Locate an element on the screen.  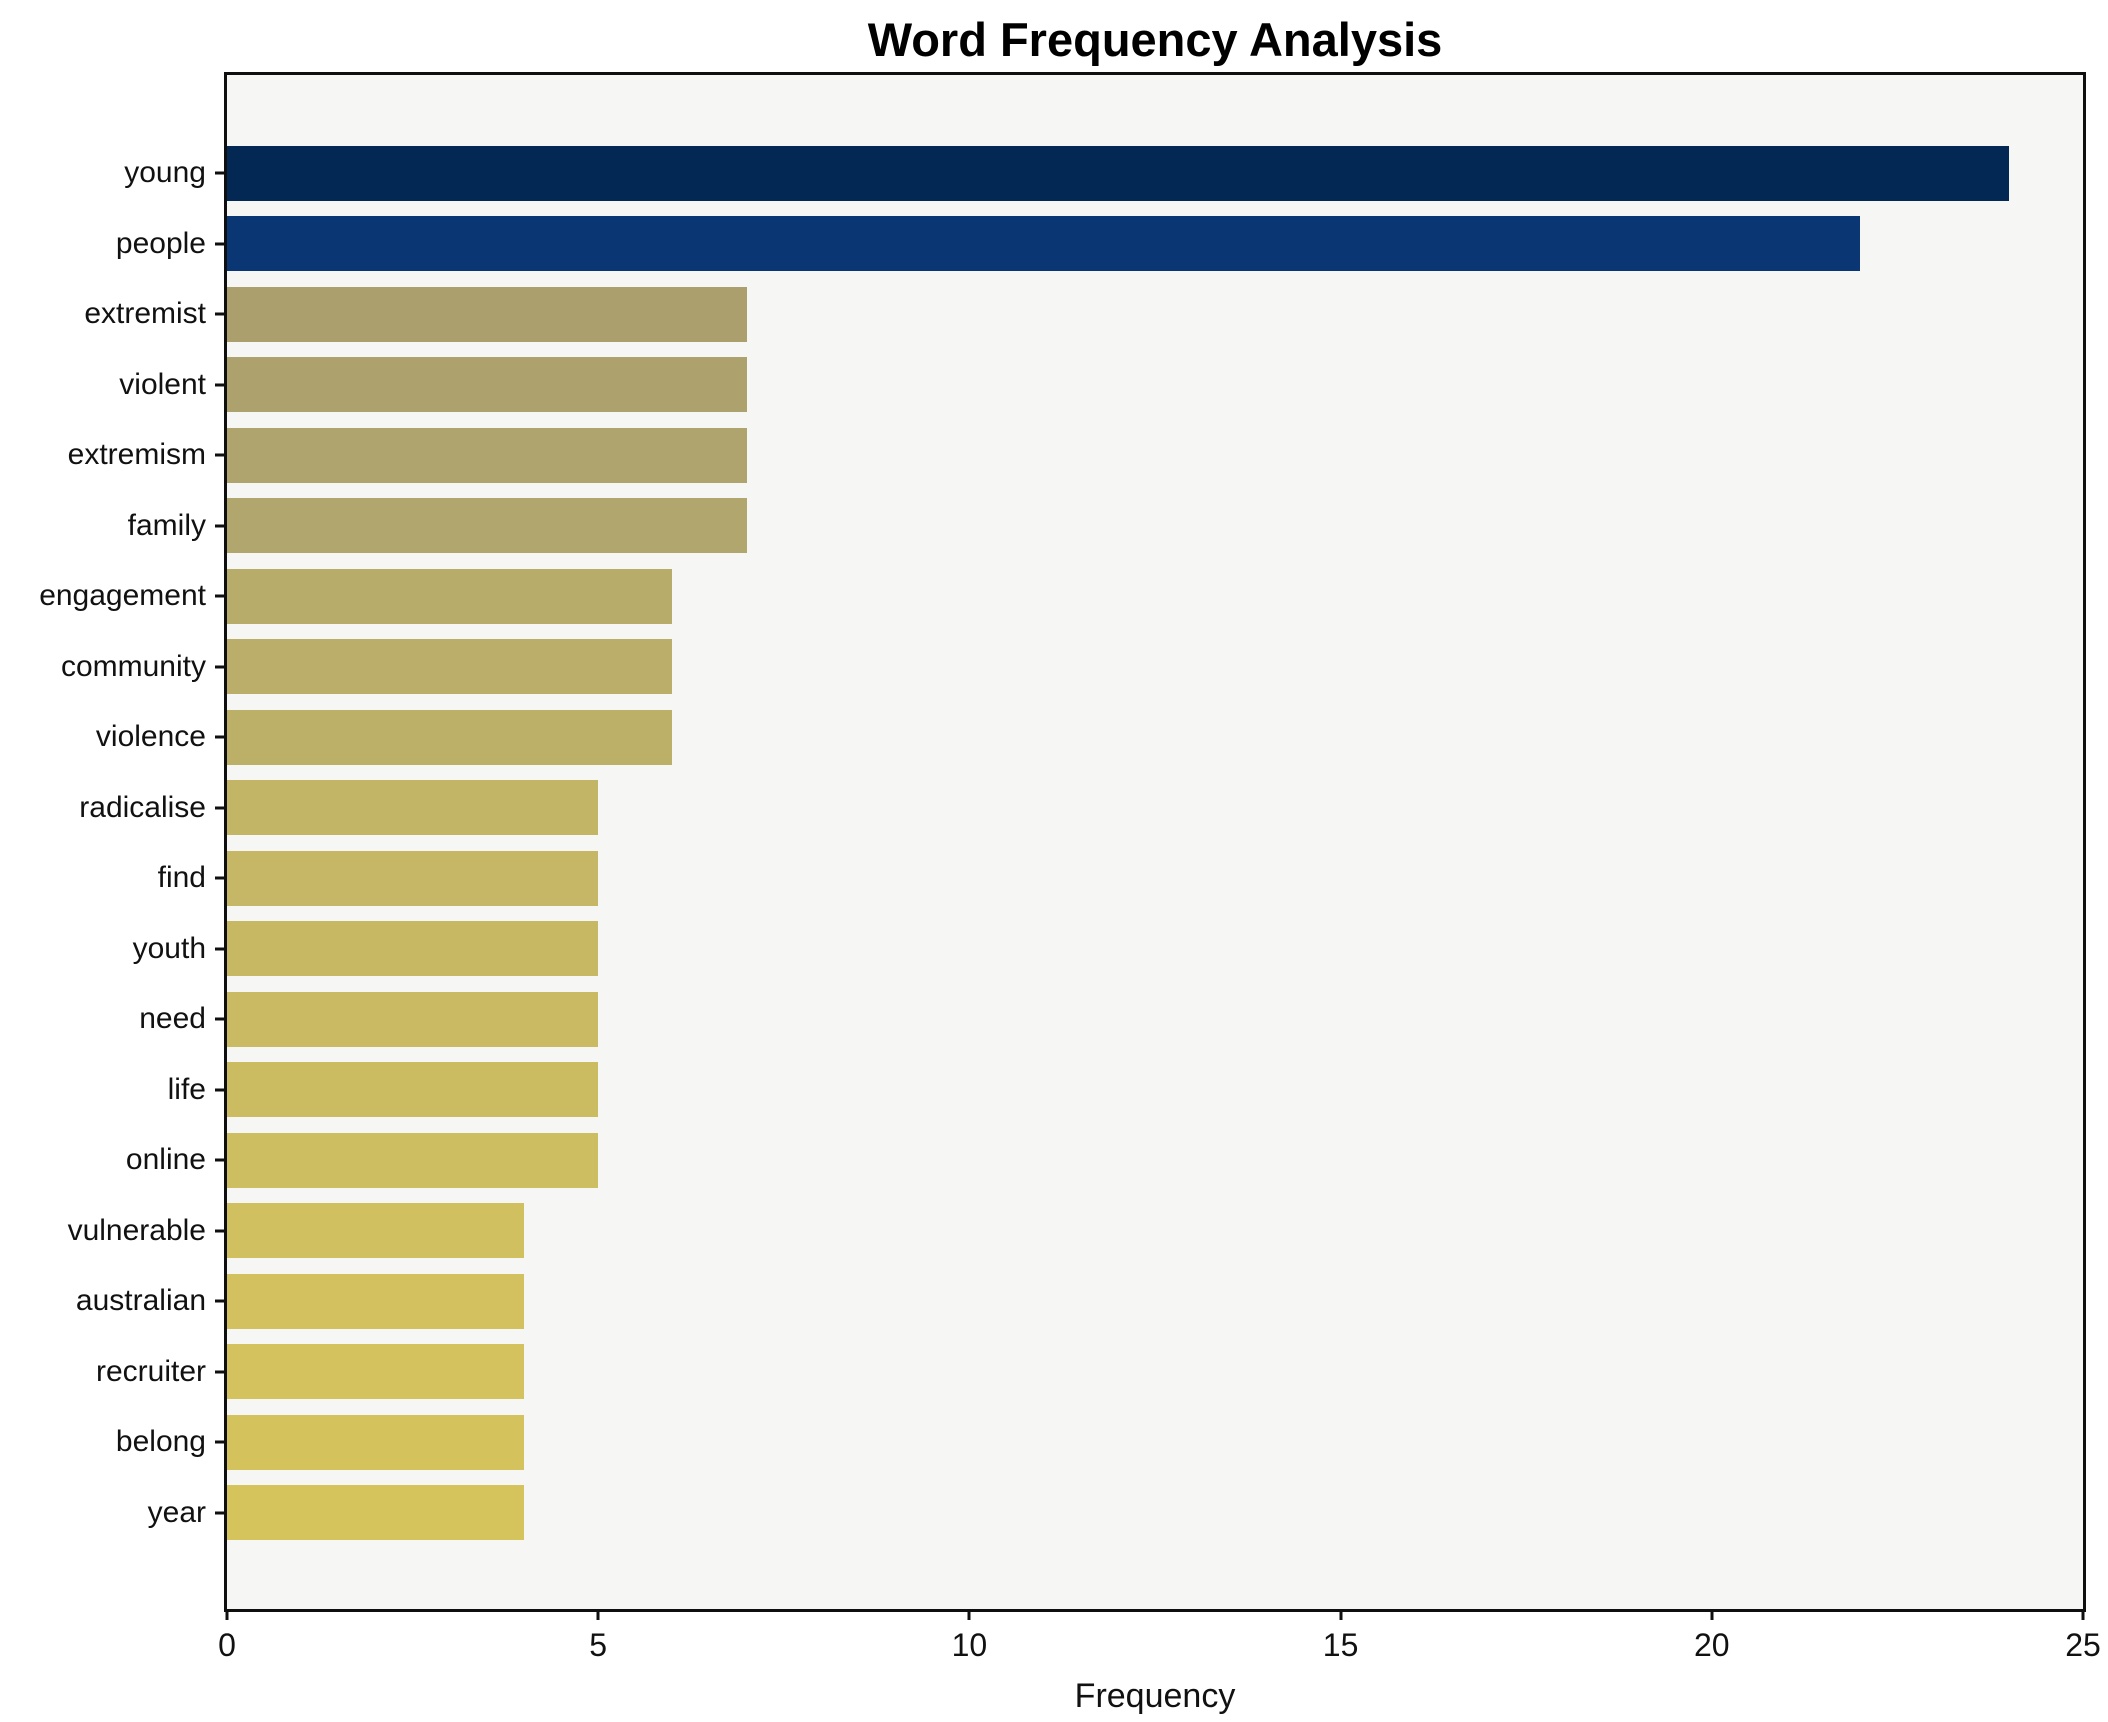
bar-row: family is located at coordinates (1105, 526).